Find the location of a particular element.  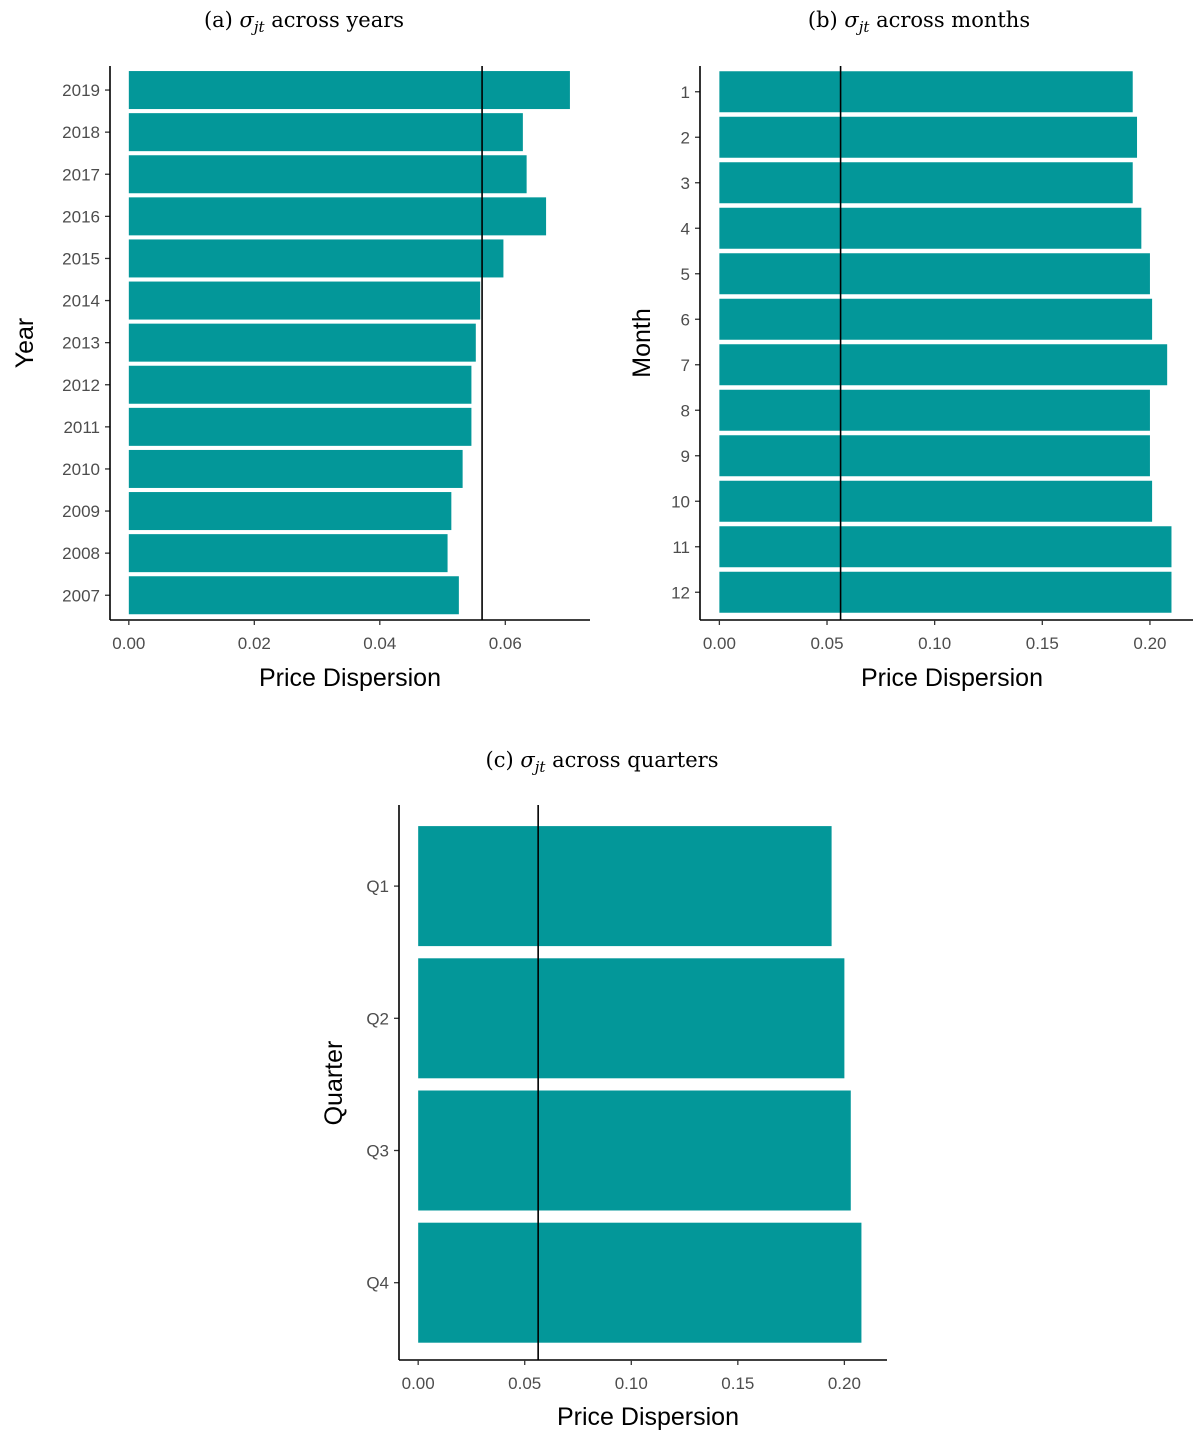

y-tick-label: 3 is located at coordinates (685, 183).